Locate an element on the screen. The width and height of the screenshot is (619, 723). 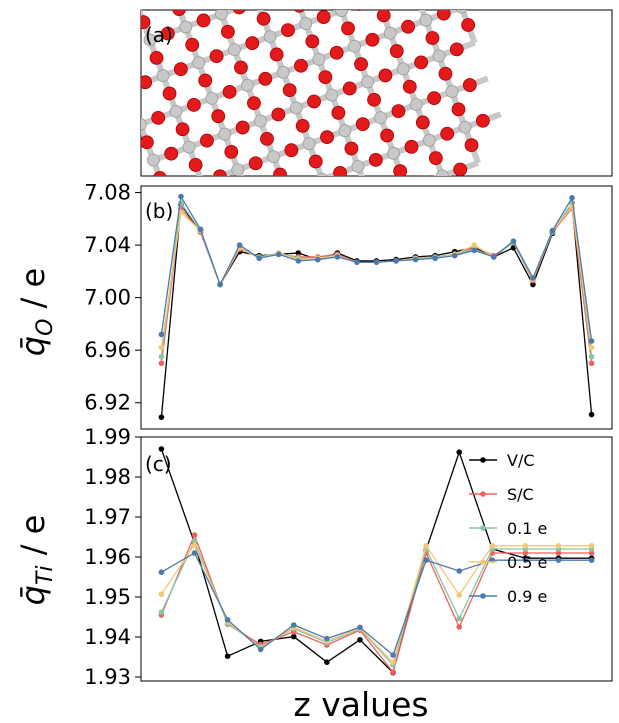
panel-b-y-ticks: 6.92 6.96 7.00 7.04 7.08 is located at coordinates (112, 298).